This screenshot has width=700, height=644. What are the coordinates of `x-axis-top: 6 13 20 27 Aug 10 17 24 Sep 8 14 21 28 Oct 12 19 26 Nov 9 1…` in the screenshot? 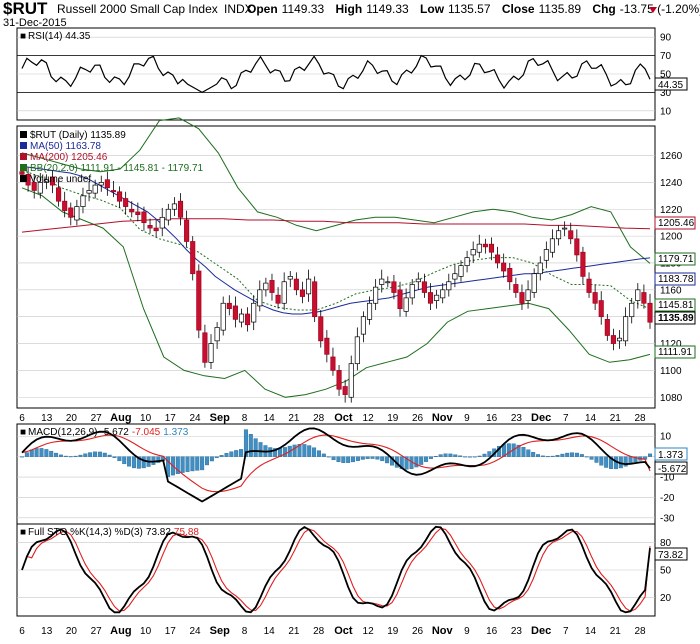 It's located at (332, 418).